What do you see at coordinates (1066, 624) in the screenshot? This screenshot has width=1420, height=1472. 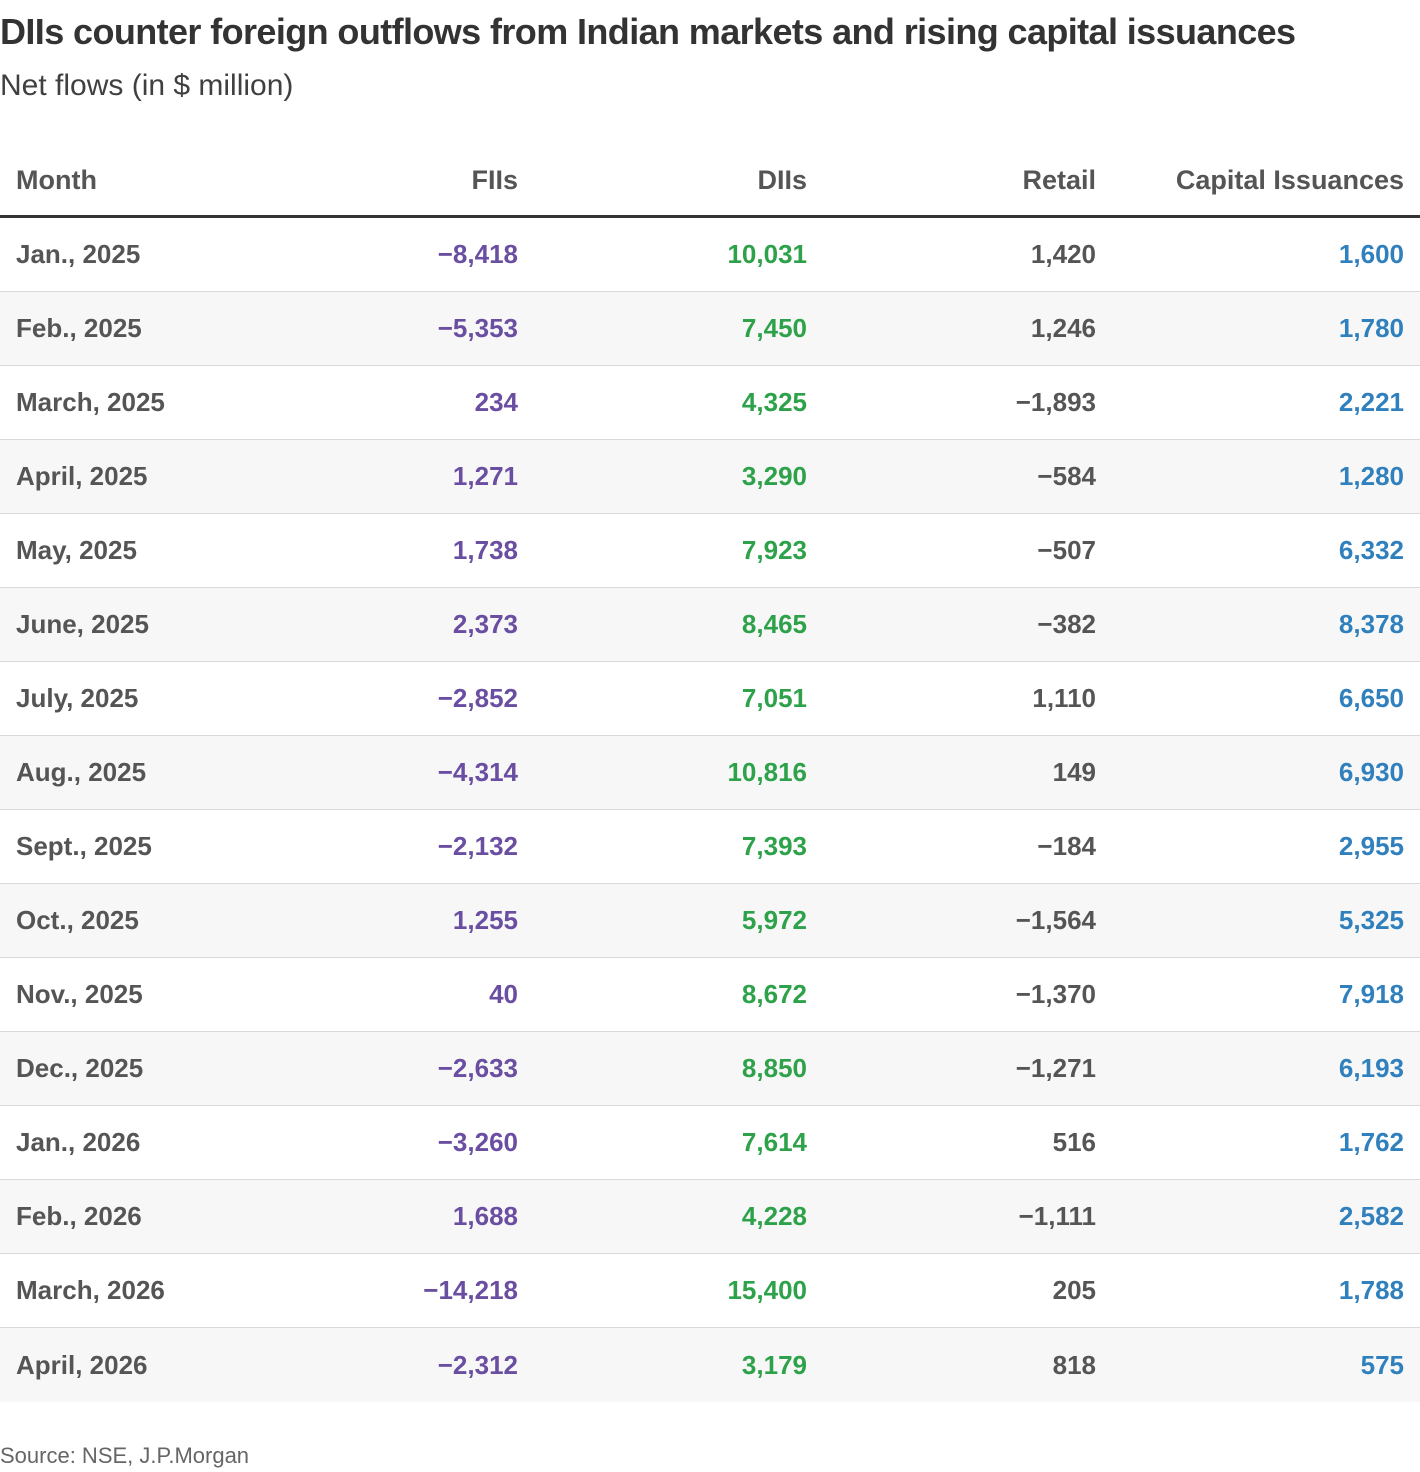 I see `cell-retail: −382` at bounding box center [1066, 624].